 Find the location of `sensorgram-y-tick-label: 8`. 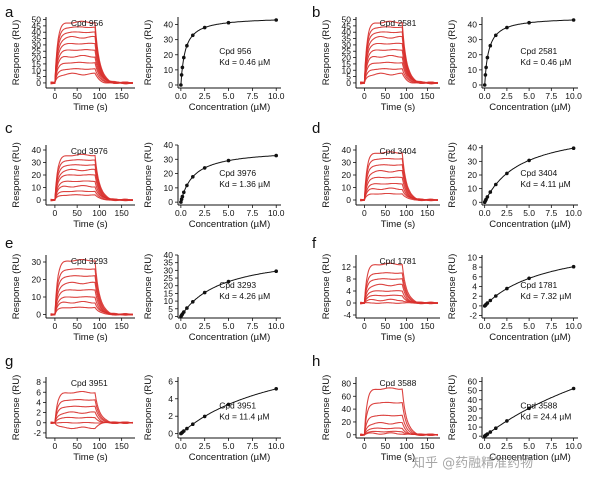

sensorgram-y-tick-label: 8 is located at coordinates (348, 279).